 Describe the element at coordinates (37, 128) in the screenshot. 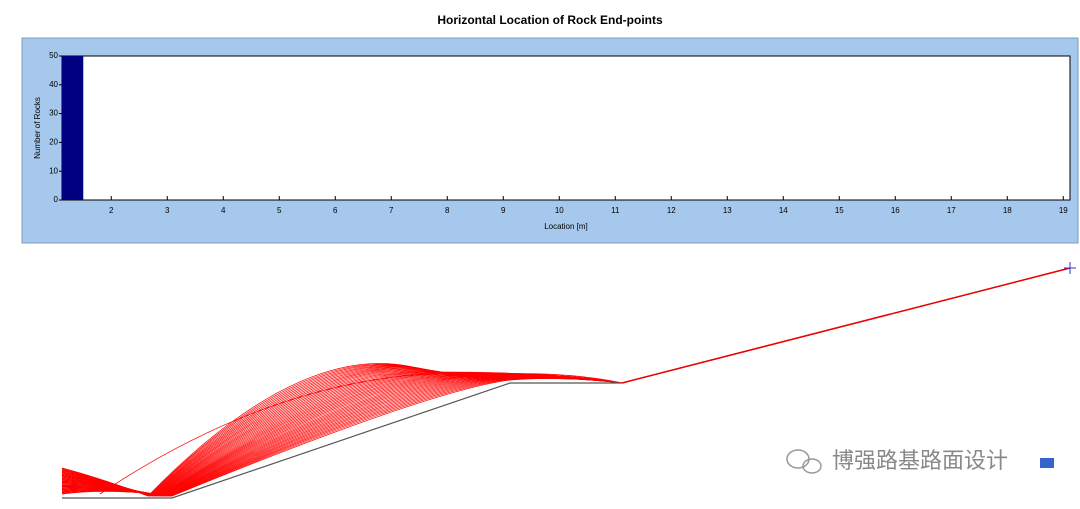

I see `y-axis-label: Number of Rocks` at that location.